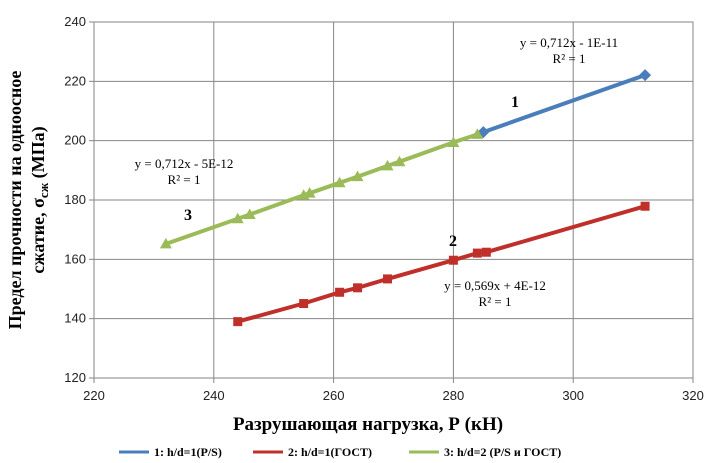 The width and height of the screenshot is (707, 463). Describe the element at coordinates (38, 241) in the screenshot. I see `y-axis-title-text: сжатие,` at that location.